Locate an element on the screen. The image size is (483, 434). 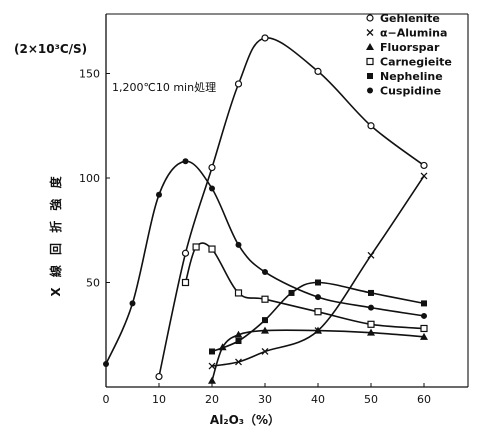
series-fluorspar is located at coordinates (318, 355).